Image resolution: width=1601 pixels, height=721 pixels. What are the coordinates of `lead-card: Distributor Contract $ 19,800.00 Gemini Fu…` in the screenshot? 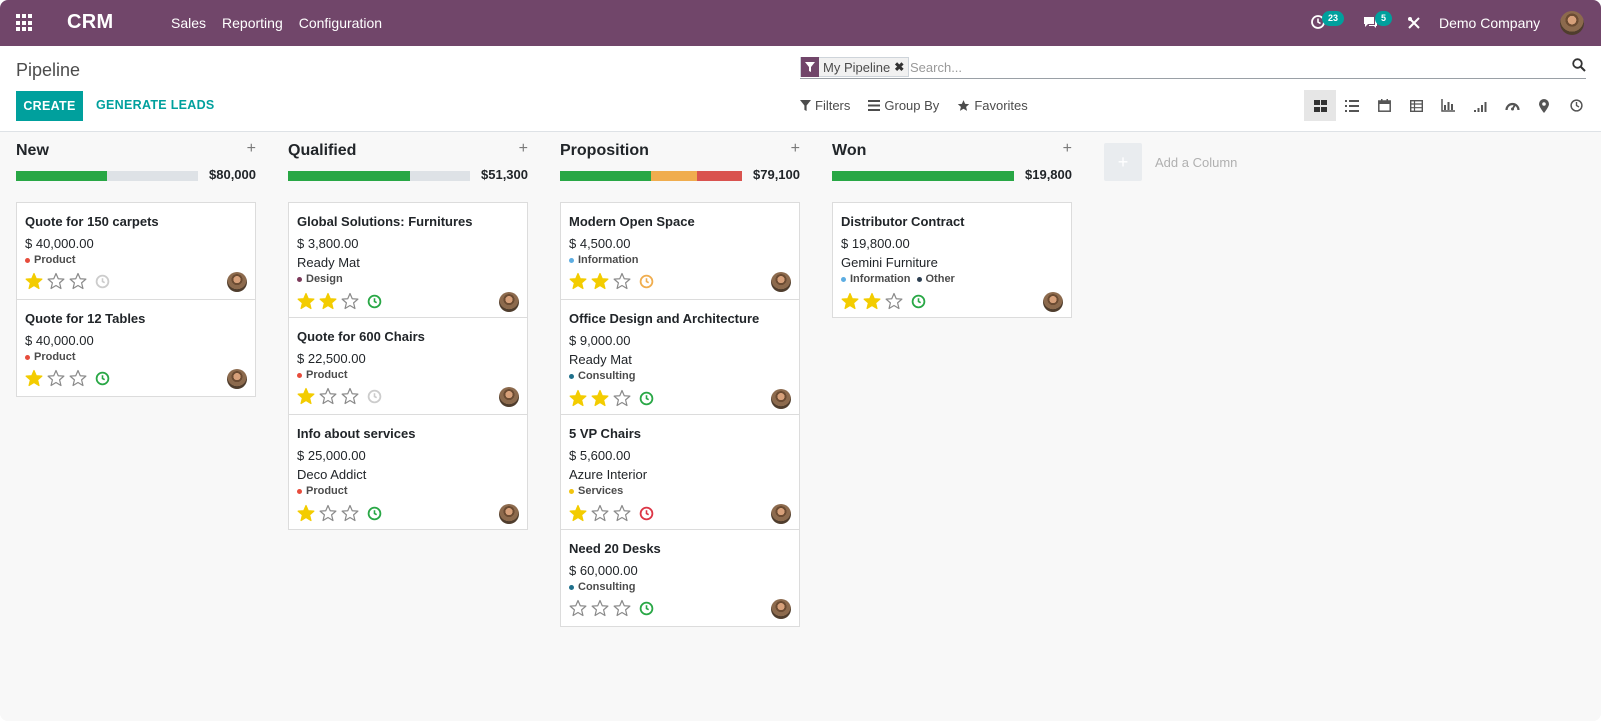 It's located at (952, 260).